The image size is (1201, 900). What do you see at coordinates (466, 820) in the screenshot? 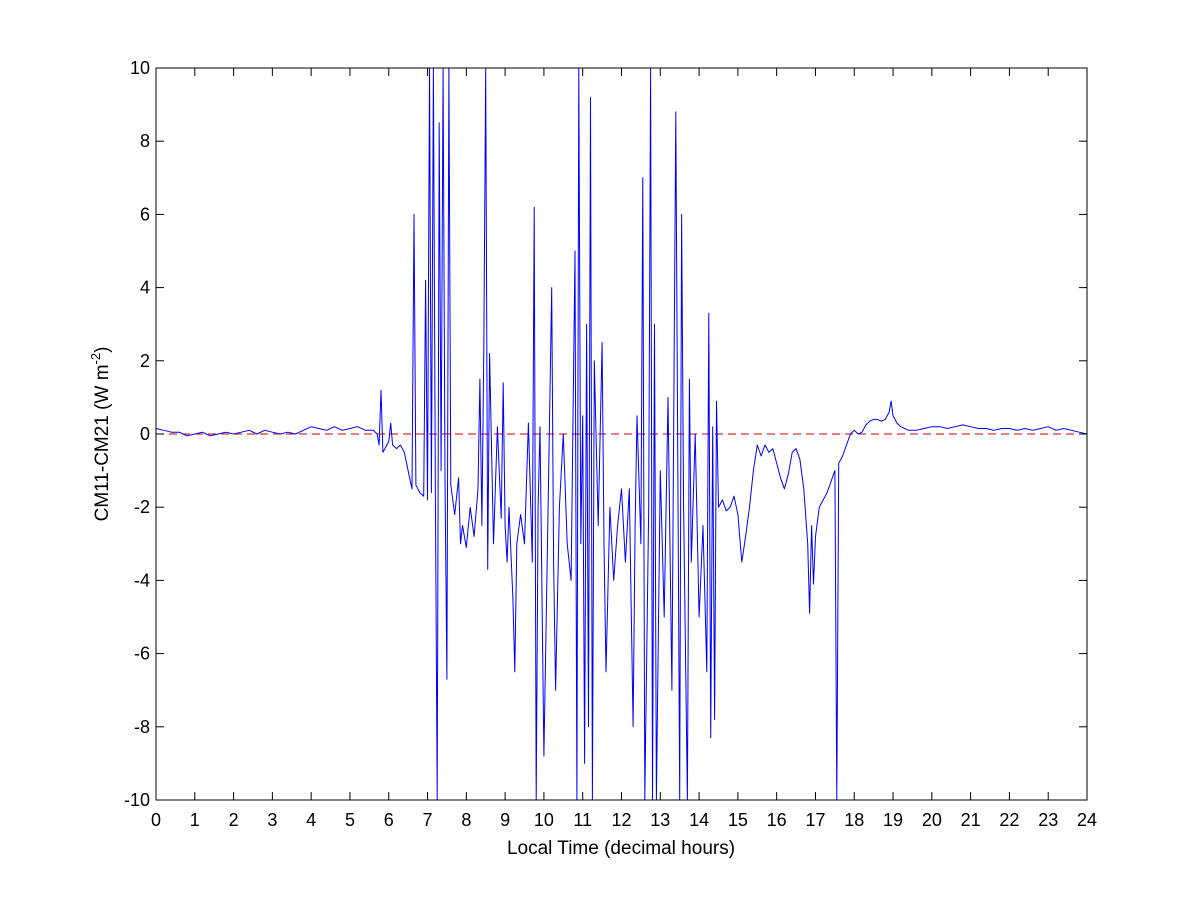
I see `x-tick-label: 8` at bounding box center [466, 820].